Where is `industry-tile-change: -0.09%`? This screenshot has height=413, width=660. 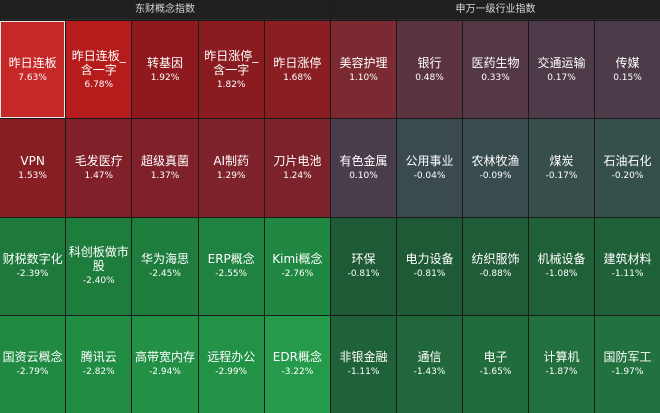 industry-tile-change: -0.09% is located at coordinates (495, 175).